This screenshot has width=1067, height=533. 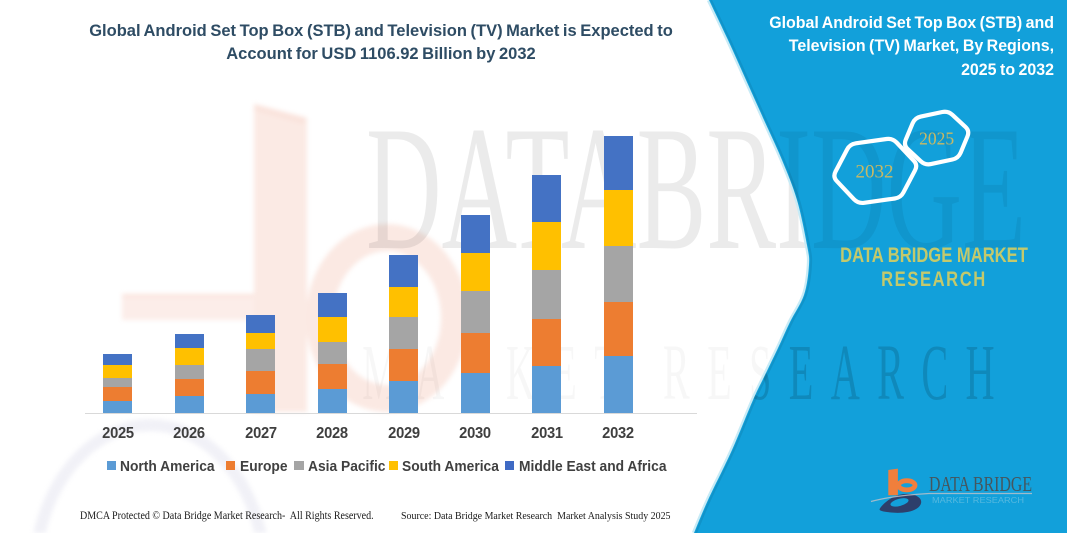 I want to click on svg-text: DATA BRIDGE, so click(x=980, y=484).